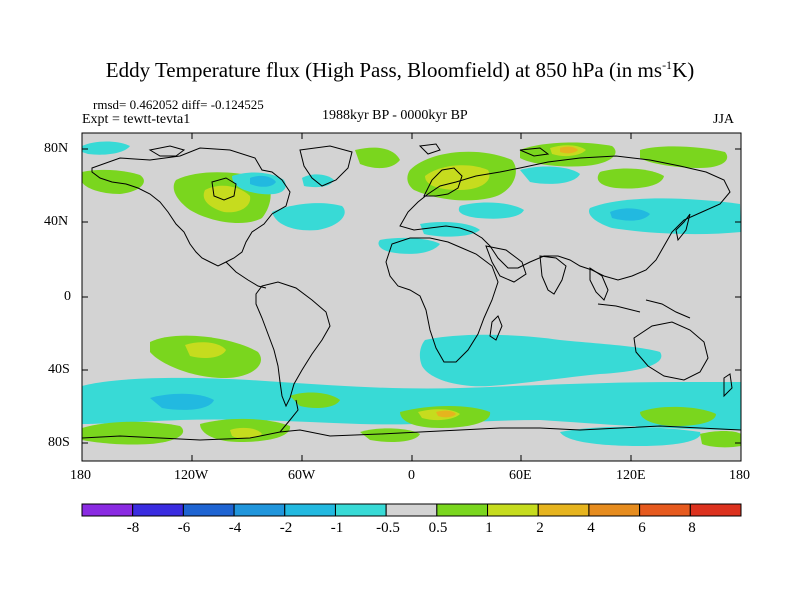 This screenshot has height=600, width=800. Describe the element at coordinates (178, 104) in the screenshot. I see `stats-label: rmsd= 0.462052 diff= -0.124525` at that location.